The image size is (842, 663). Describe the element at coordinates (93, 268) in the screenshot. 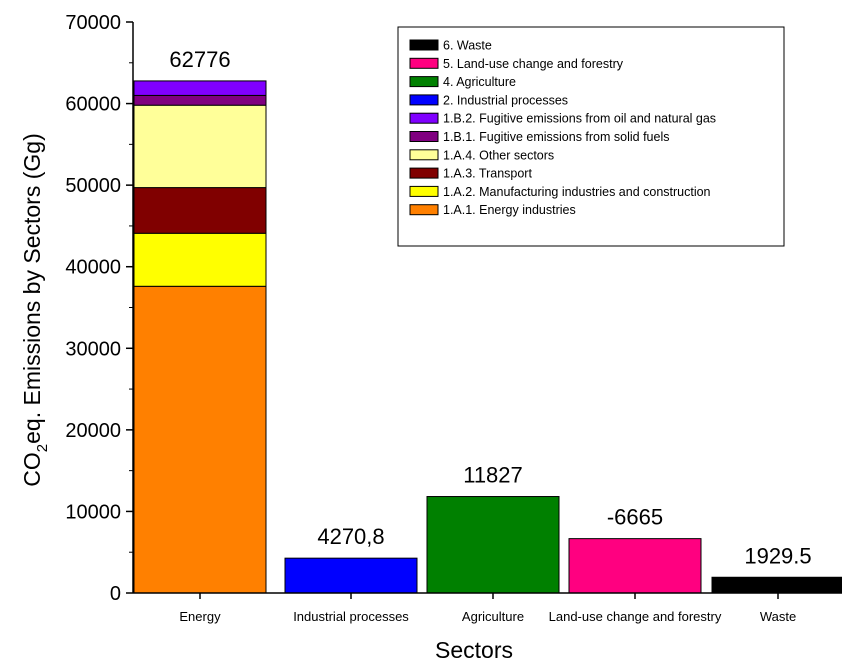

I see `y-tick-label: 40000` at that location.